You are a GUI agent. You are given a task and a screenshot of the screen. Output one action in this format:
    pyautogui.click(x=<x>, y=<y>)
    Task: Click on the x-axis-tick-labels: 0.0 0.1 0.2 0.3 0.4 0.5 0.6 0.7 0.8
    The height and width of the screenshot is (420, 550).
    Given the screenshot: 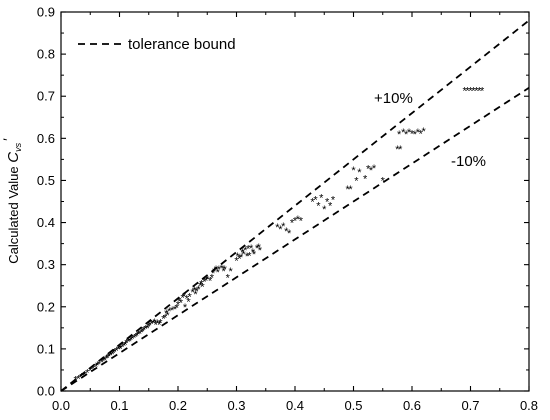 What is the action you would take?
    pyautogui.click(x=295, y=405)
    